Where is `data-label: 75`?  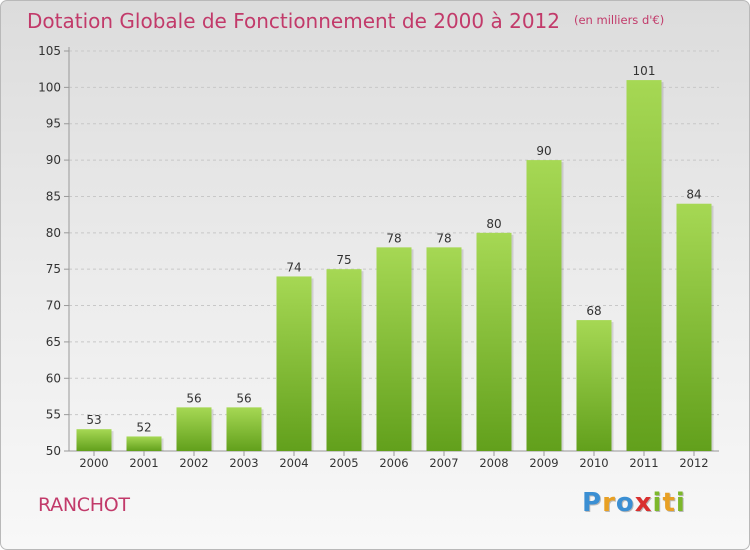
data-label: 75 is located at coordinates (343, 260).